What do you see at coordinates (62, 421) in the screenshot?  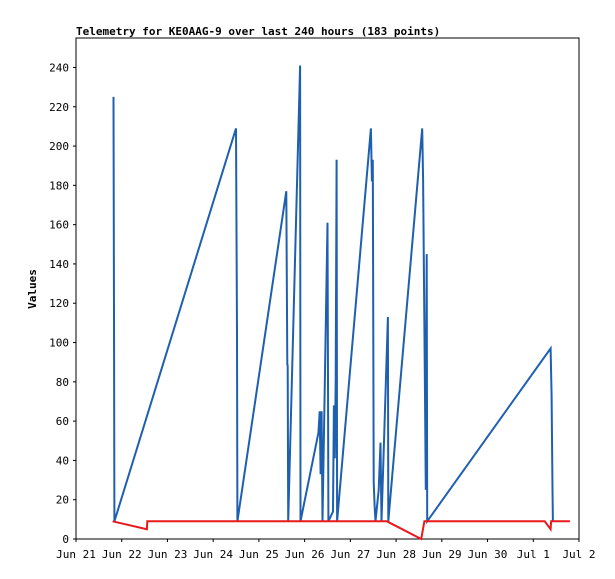 I see `y-tick-label: 60` at bounding box center [62, 421].